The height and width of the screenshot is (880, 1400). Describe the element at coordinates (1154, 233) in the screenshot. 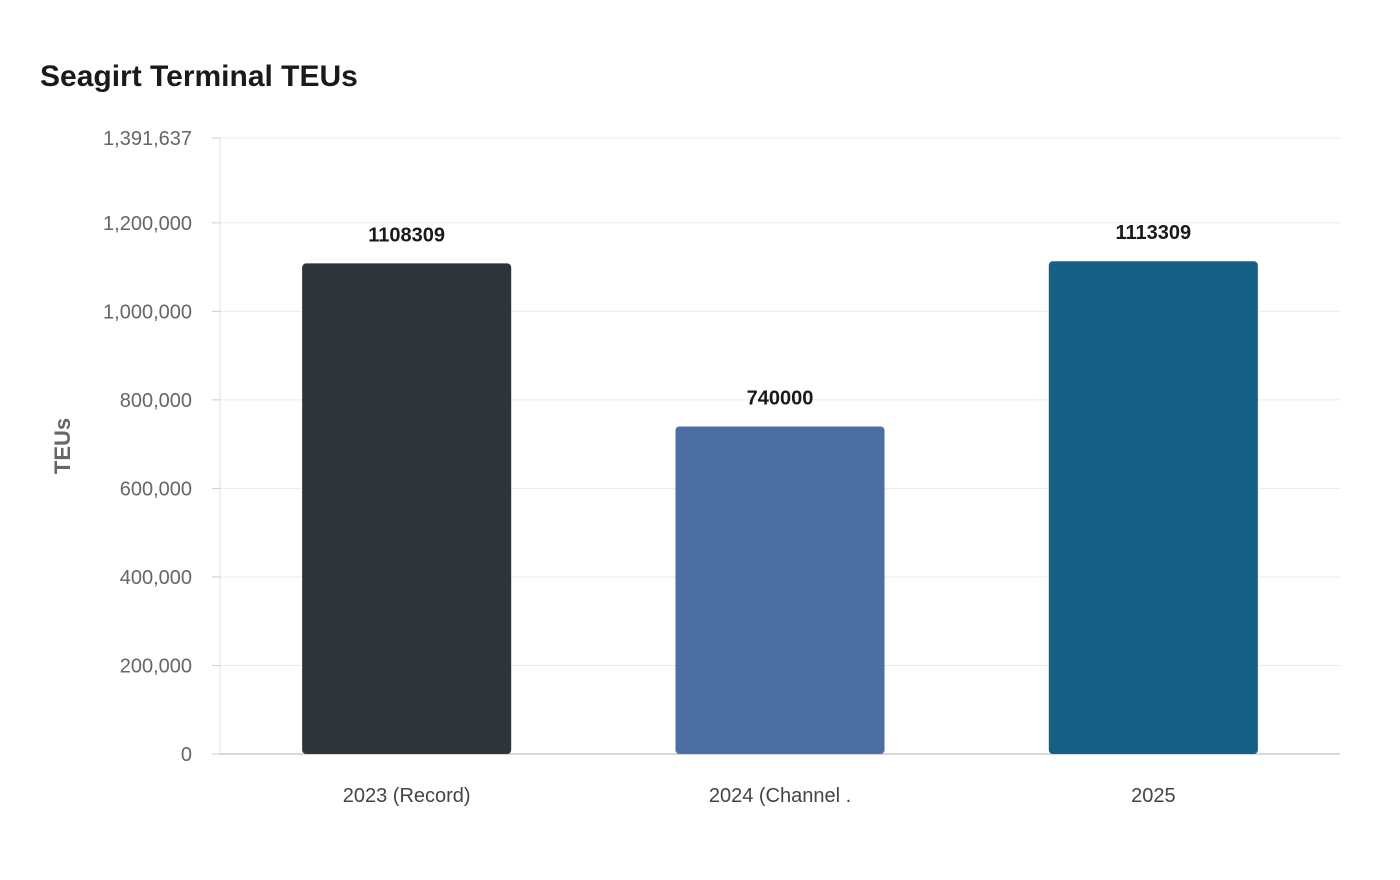

I see `bar-value-label: 1113309` at that location.